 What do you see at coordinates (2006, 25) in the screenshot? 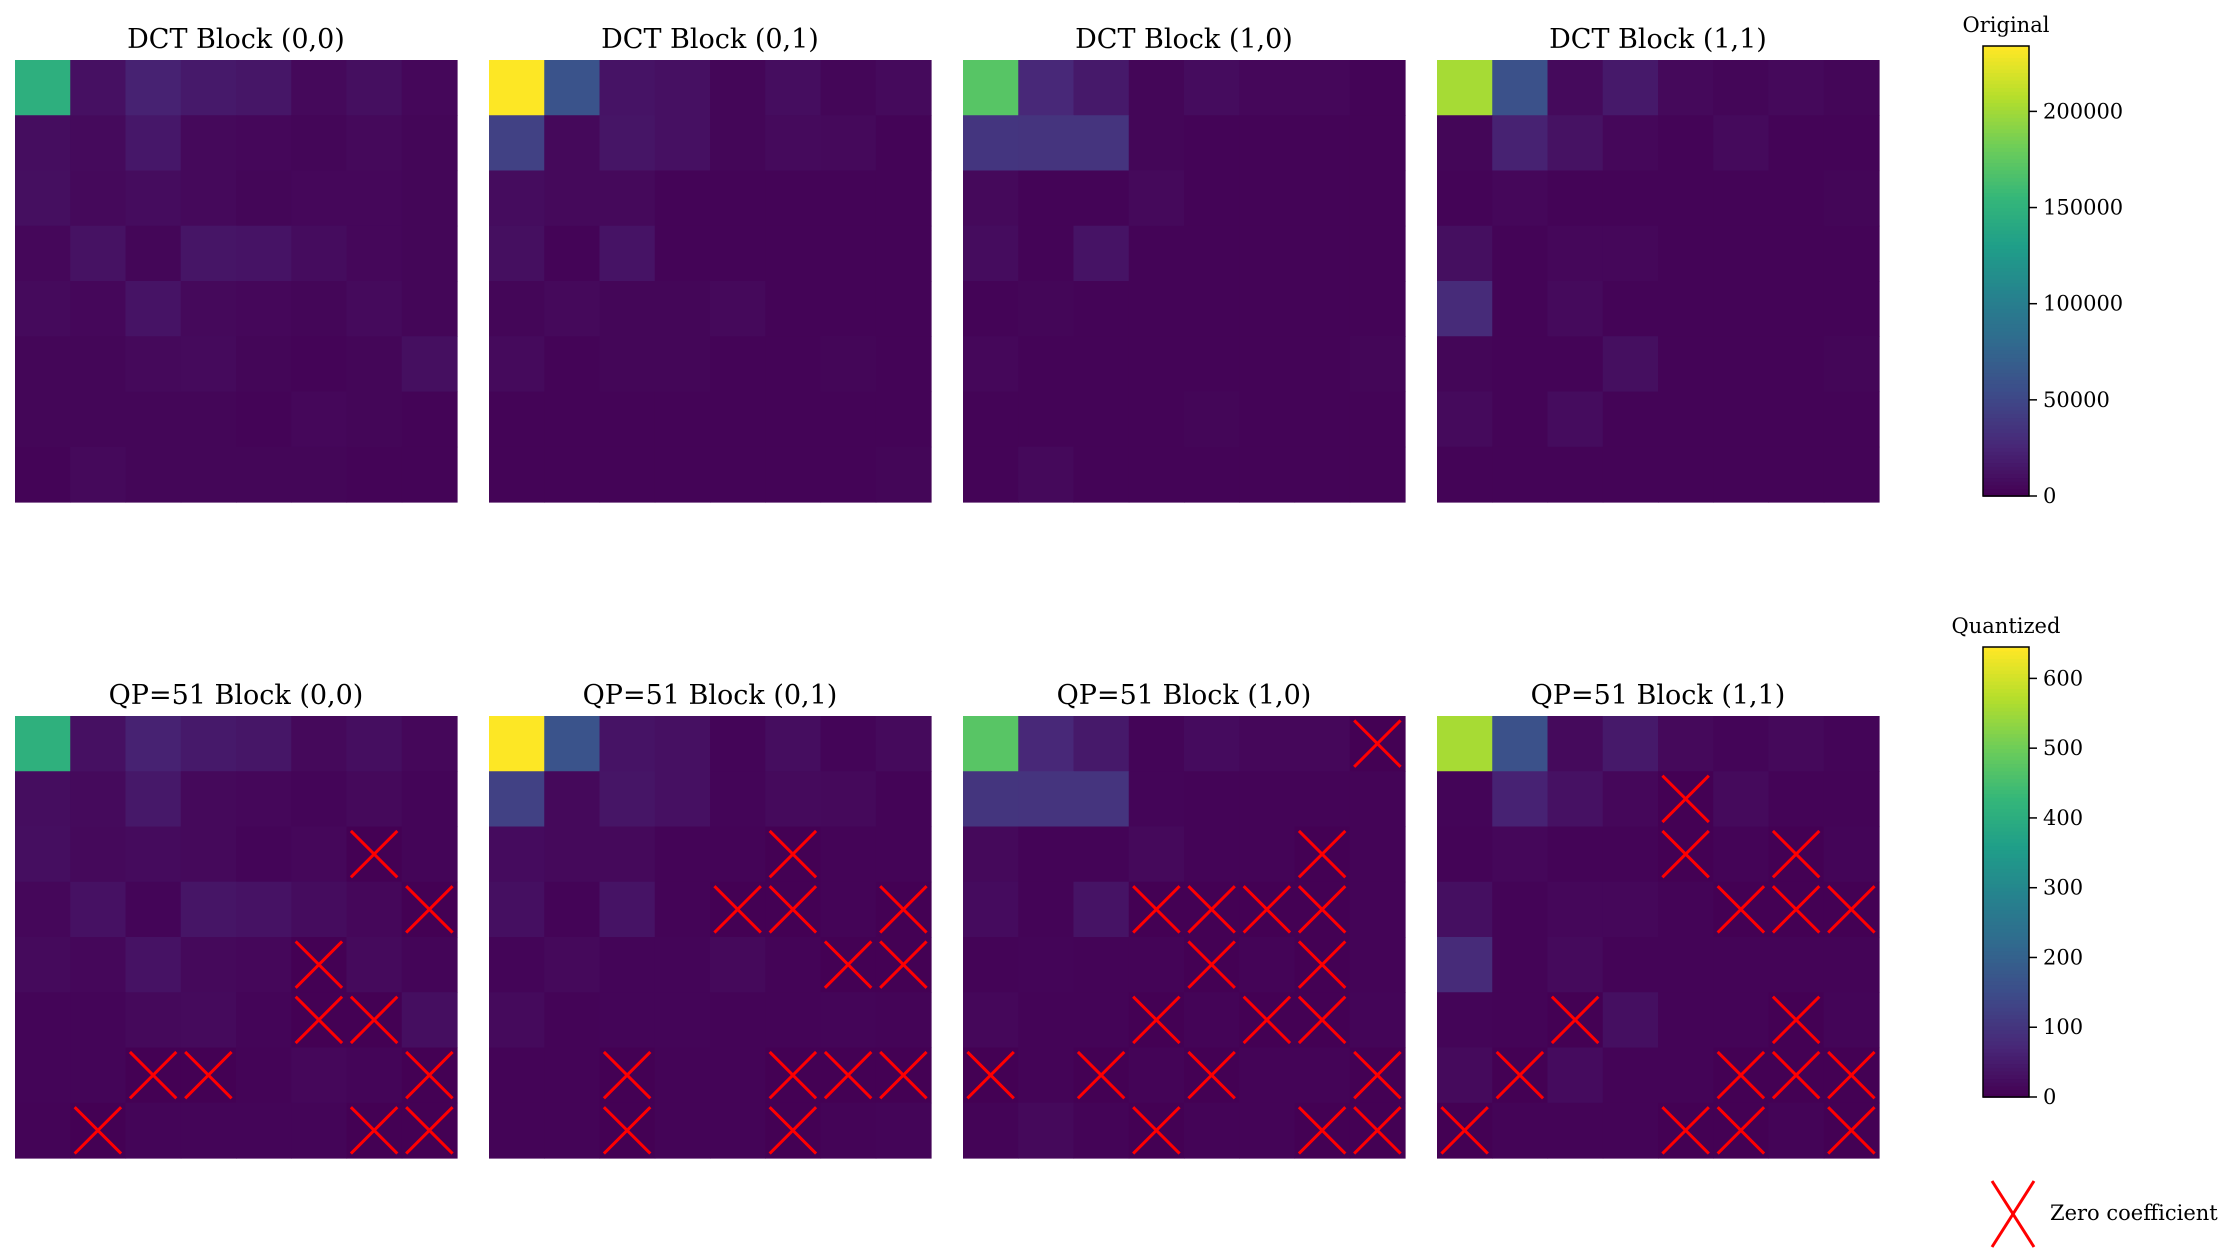
I see `colorbar-title: Original` at bounding box center [2006, 25].